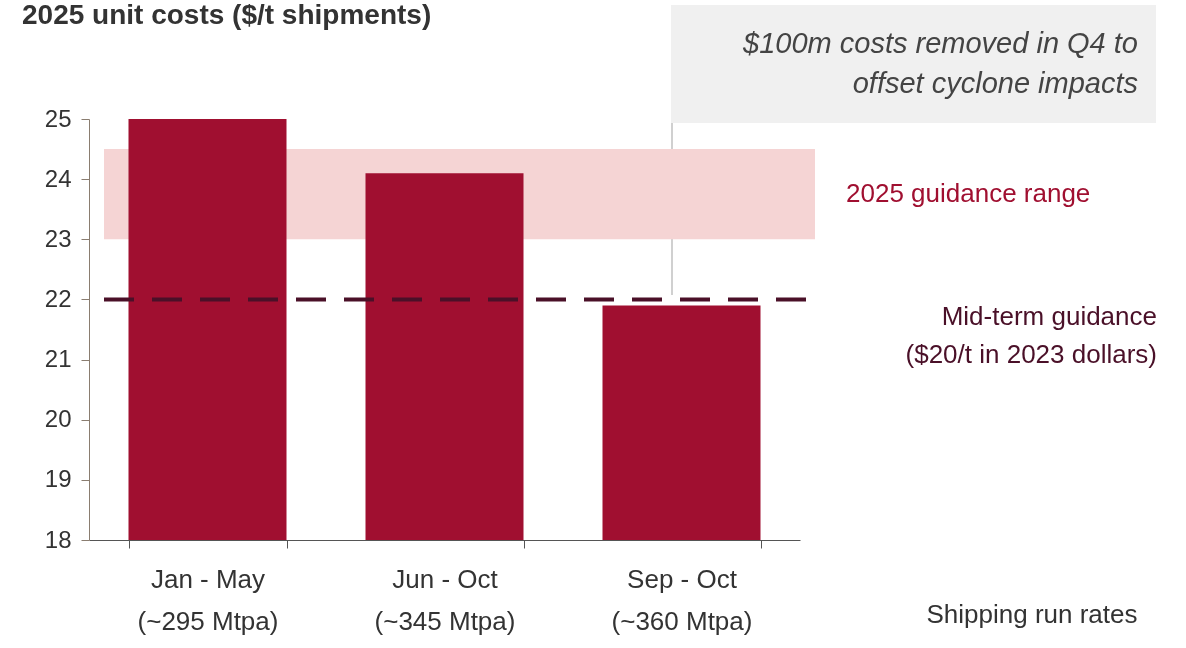  Describe the element at coordinates (58, 238) in the screenshot. I see `y-tick-label: 23` at that location.